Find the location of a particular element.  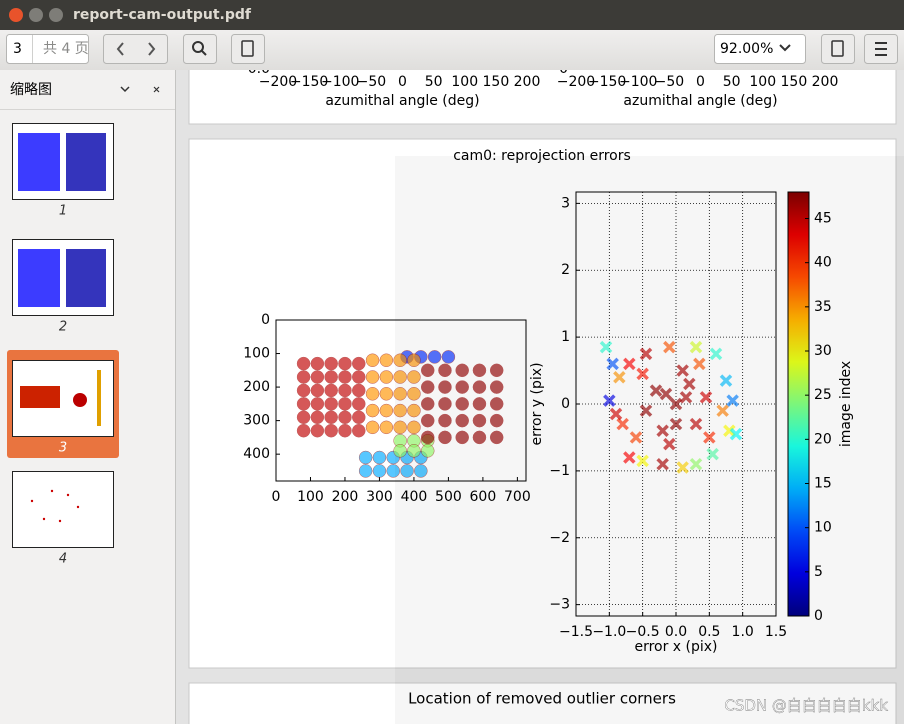

x-tick-label: −200 is located at coordinates (278, 82).